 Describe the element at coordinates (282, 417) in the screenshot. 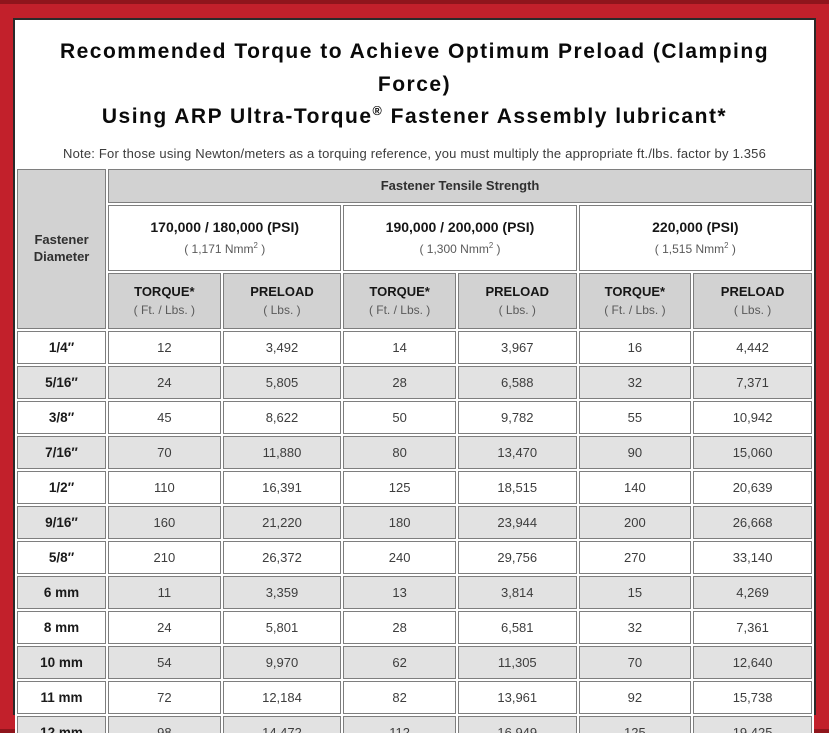

I see `preload-value-cell: 8,622` at that location.